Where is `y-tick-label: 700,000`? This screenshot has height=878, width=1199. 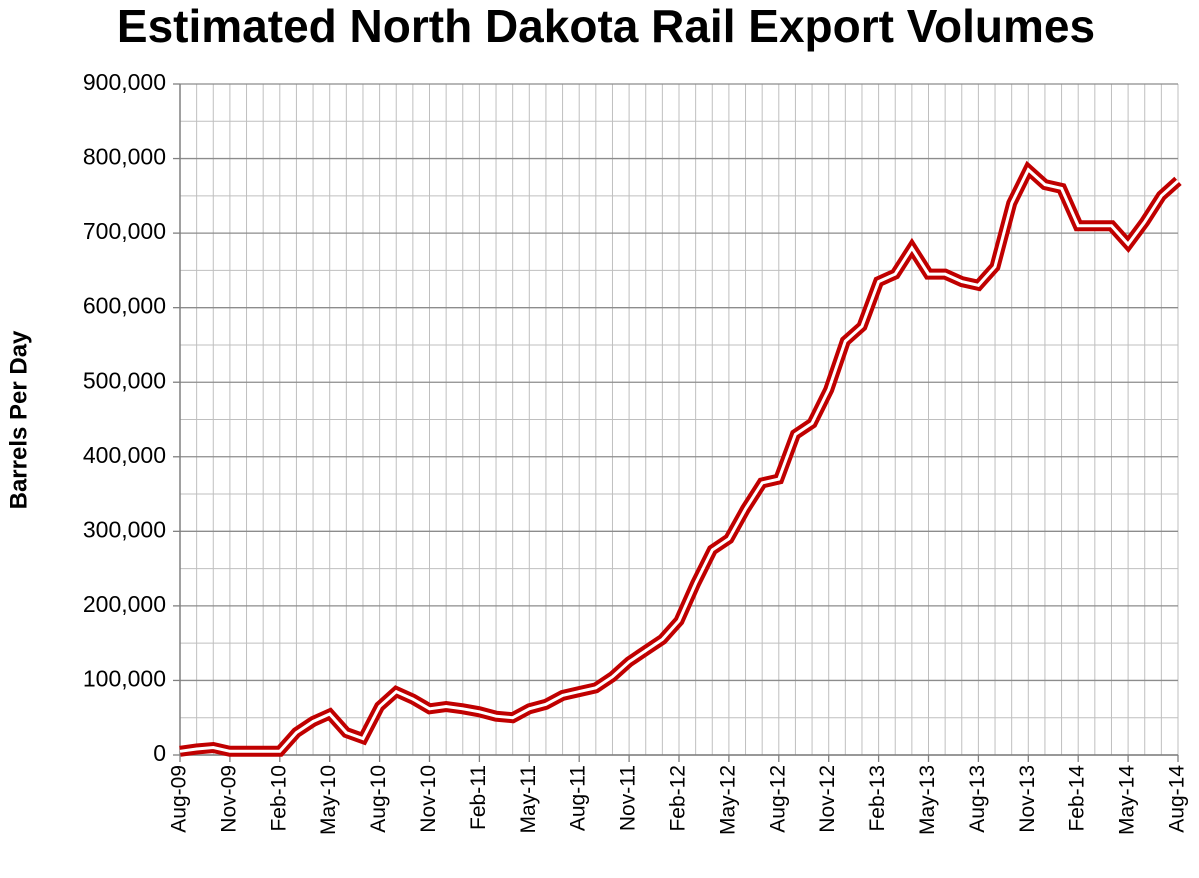
y-tick-label: 700,000 is located at coordinates (124, 231).